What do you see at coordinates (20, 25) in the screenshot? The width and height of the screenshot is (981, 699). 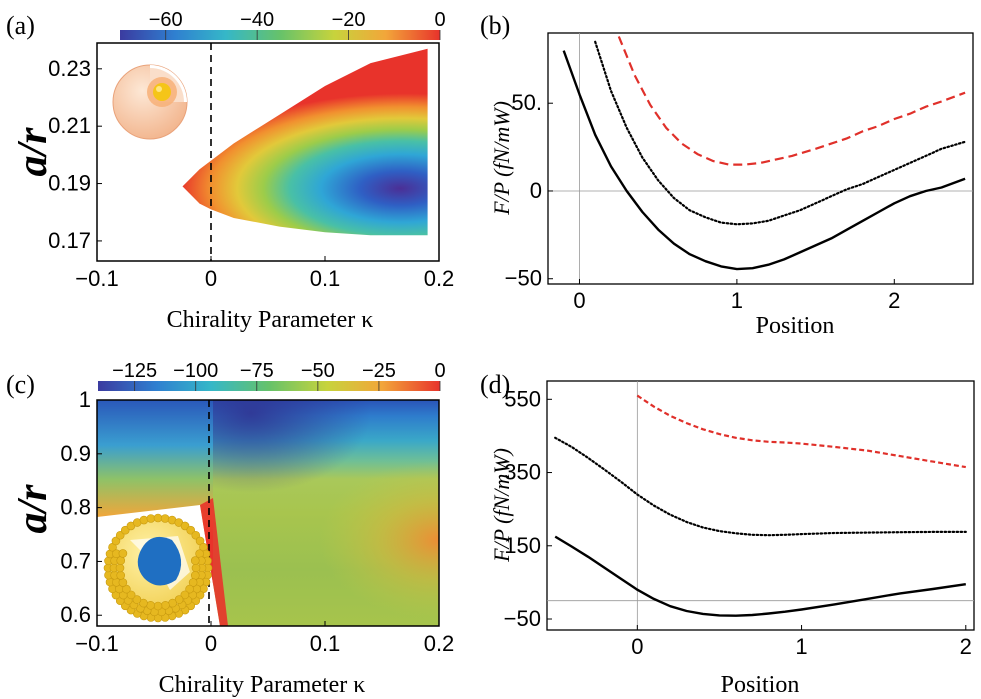 I see `panel-label-a: (a)` at bounding box center [20, 25].